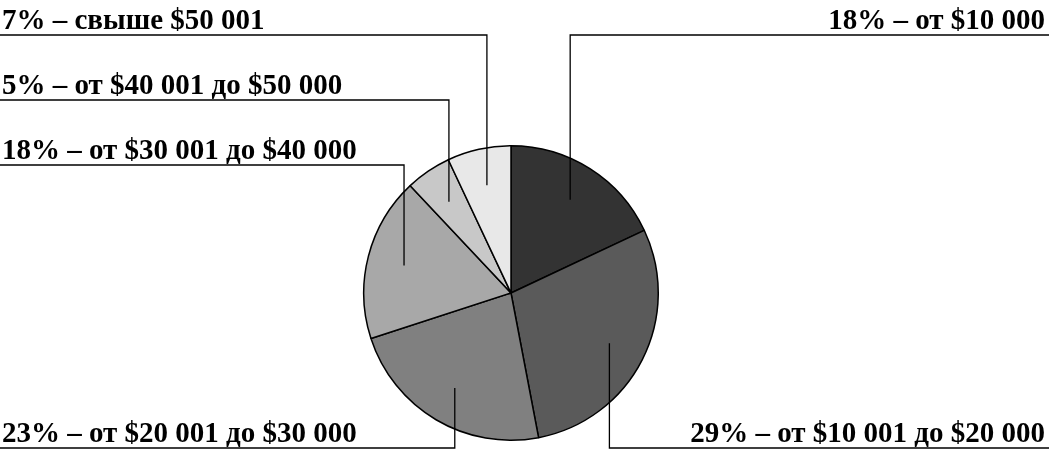 The height and width of the screenshot is (458, 1049). Describe the element at coordinates (179, 432) in the screenshot. I see `slice-label: 23% – от $20 001 до $30 000` at that location.